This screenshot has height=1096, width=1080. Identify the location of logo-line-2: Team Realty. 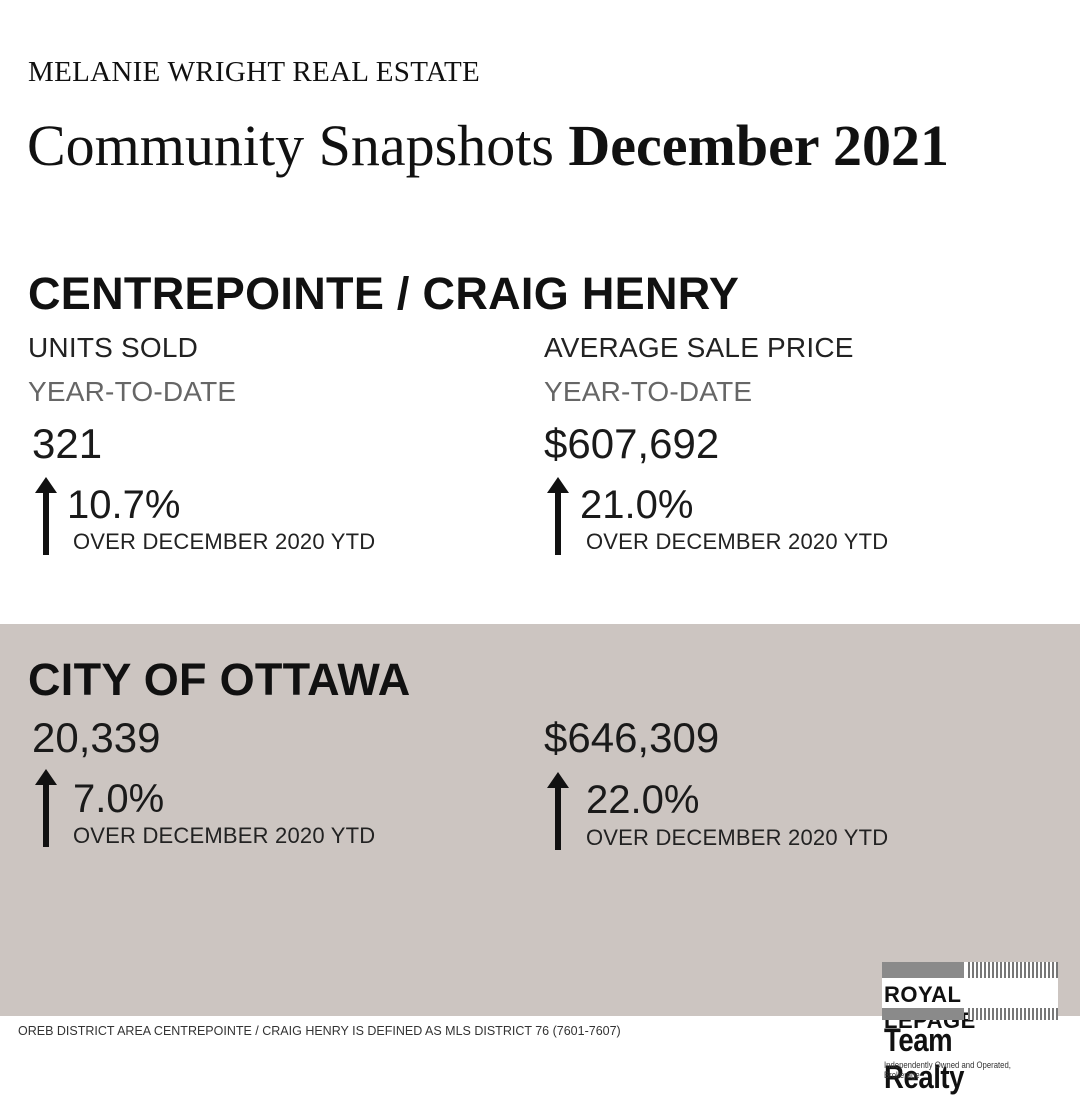
(924, 1058).